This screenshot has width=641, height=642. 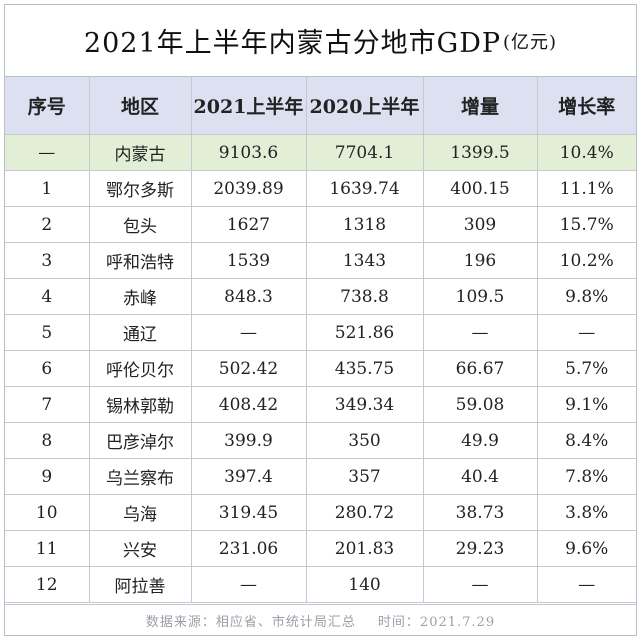 What do you see at coordinates (586, 260) in the screenshot?
I see `cell-growth-rate: 10.2%` at bounding box center [586, 260].